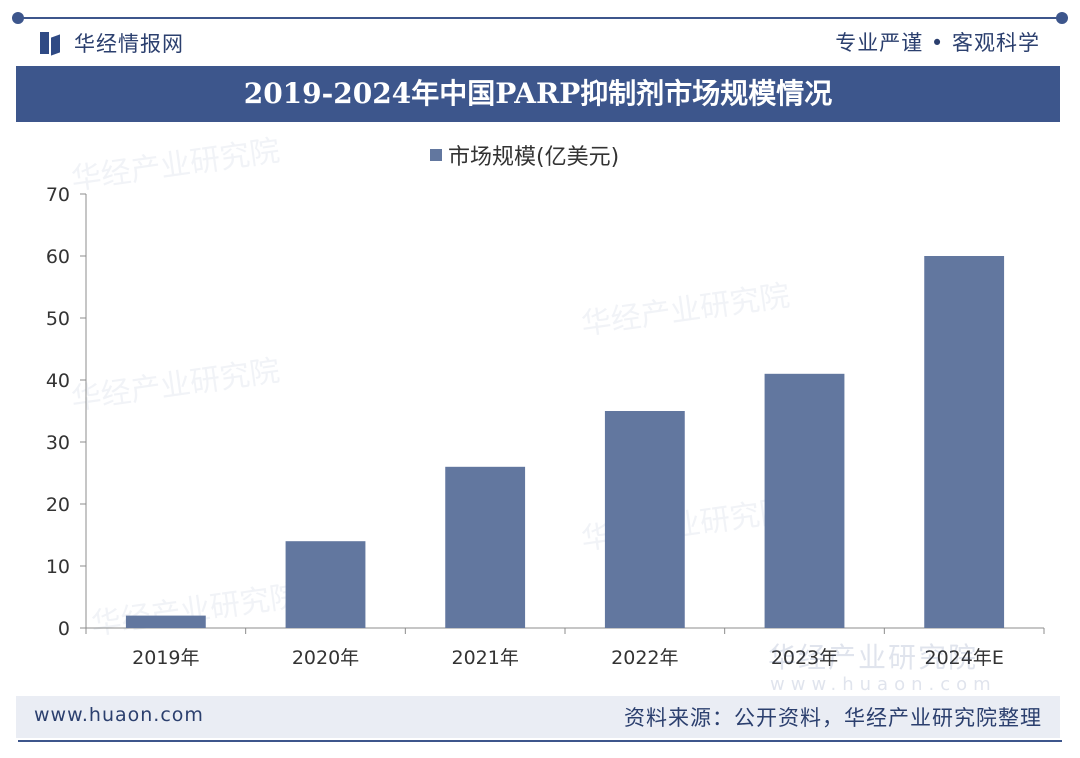 The image size is (1080, 758). Describe the element at coordinates (833, 718) in the screenshot. I see `footer-source: 资料来源：公开资料，华经产业研究院整理` at that location.